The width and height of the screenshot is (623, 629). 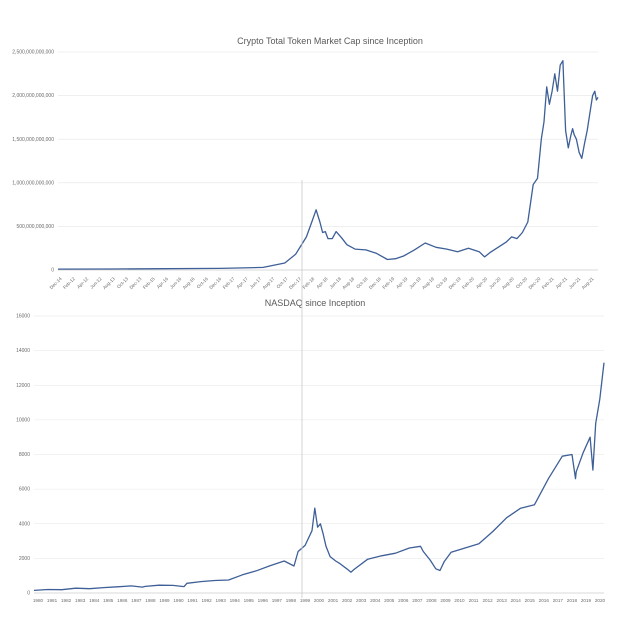 What do you see at coordinates (508, 283) in the screenshot?
I see `x-tick-label: Aug-20` at bounding box center [508, 283].